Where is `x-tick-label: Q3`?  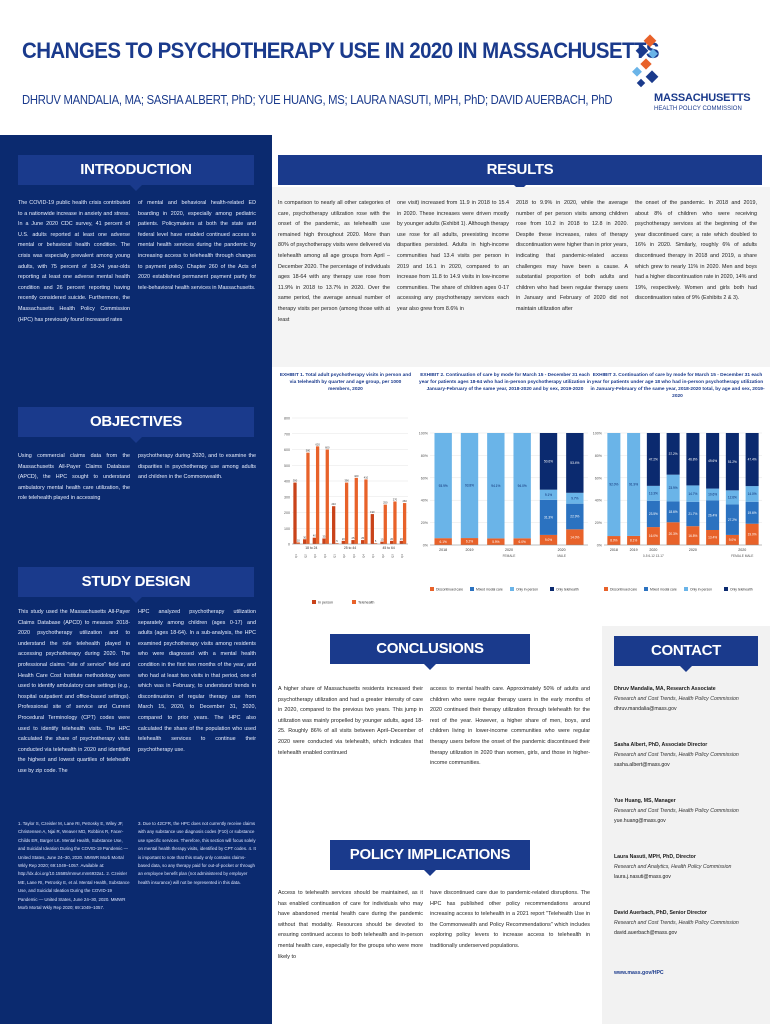
x-tick-label: Q3 is located at coordinates (354, 556).